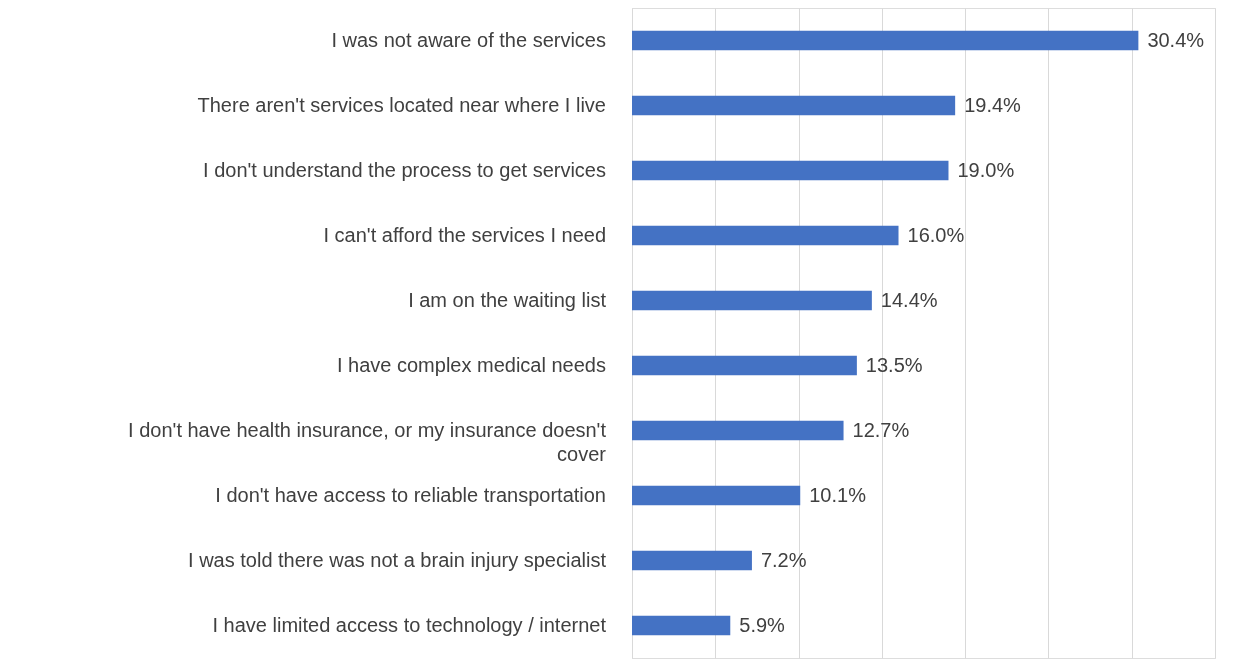 The height and width of the screenshot is (663, 1233). Describe the element at coordinates (909, 299) in the screenshot. I see `data-label: 14.4%` at that location.